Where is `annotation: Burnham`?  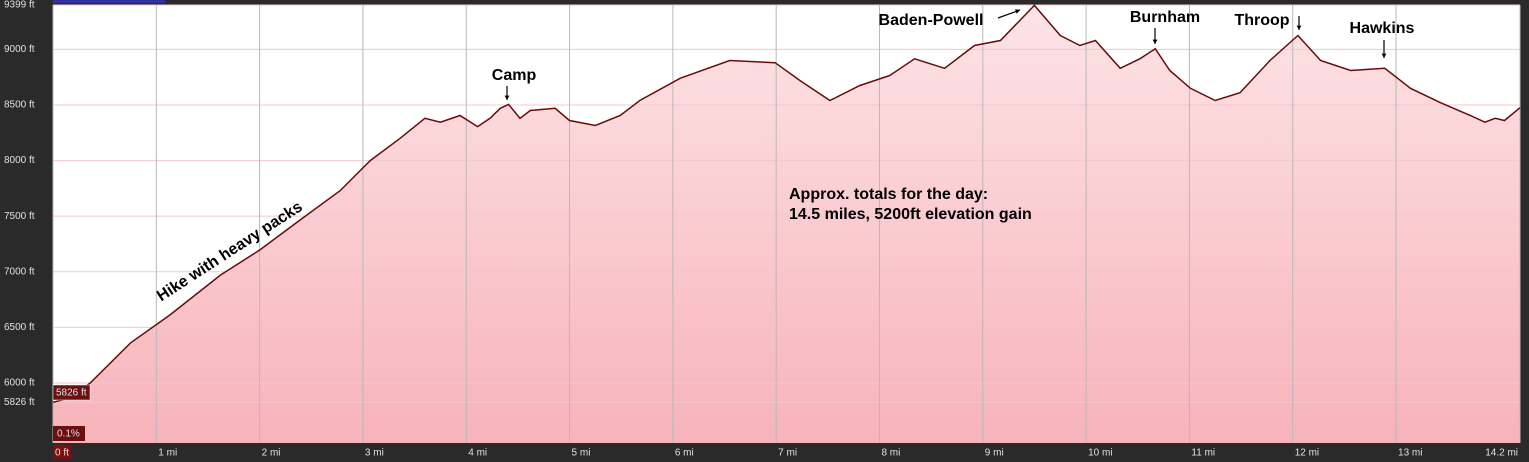 annotation: Burnham is located at coordinates (1165, 17).